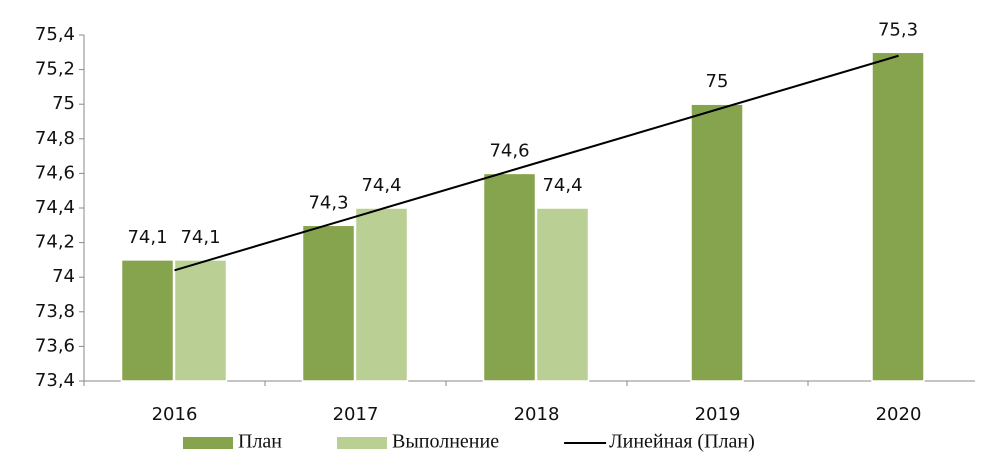 The height and width of the screenshot is (459, 982). Describe the element at coordinates (55, 242) in the screenshot. I see `y-tick-label: 74,2` at that location.